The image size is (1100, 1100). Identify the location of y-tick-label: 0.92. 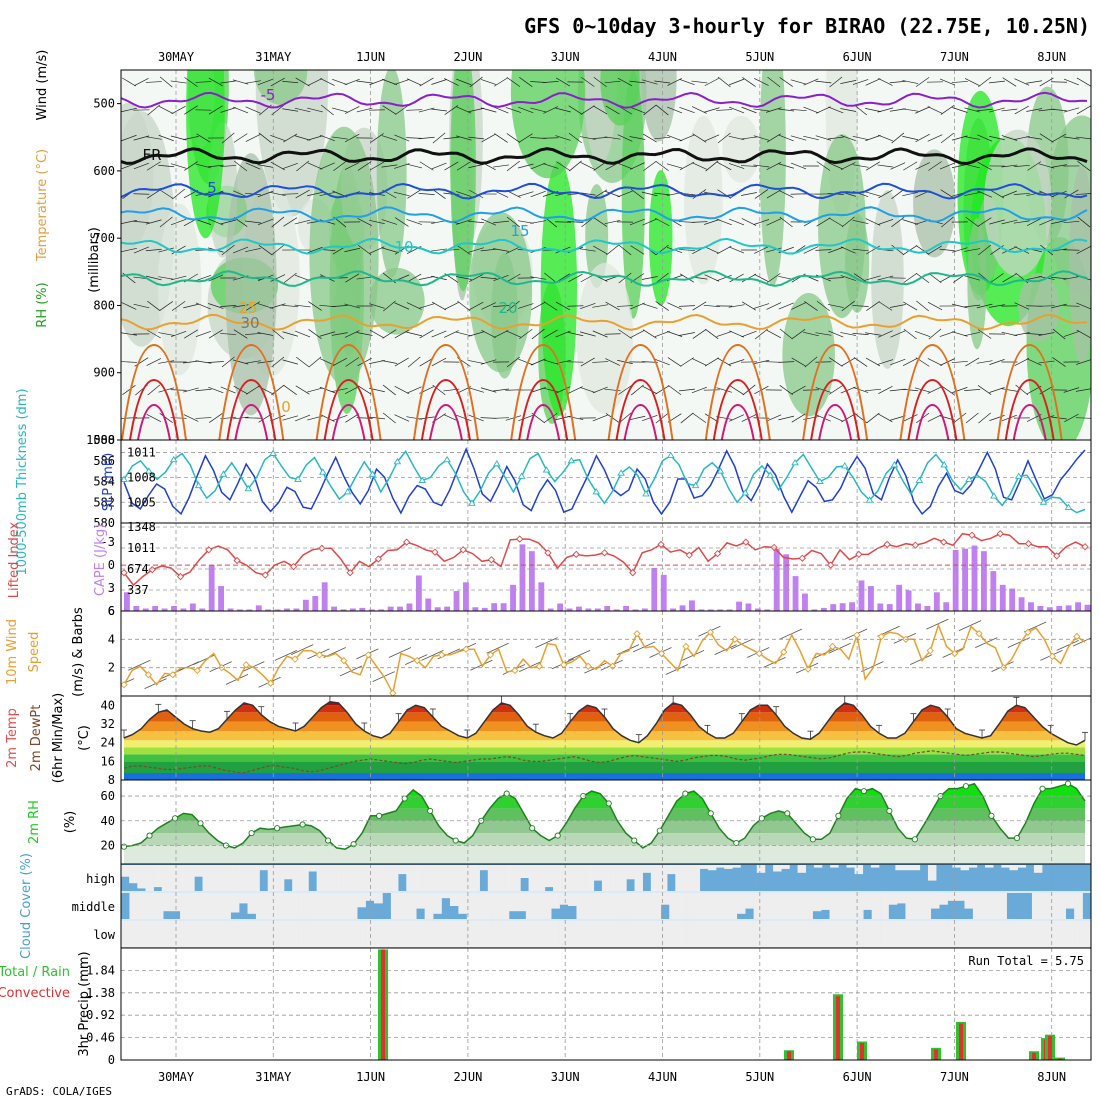
(100, 1015).